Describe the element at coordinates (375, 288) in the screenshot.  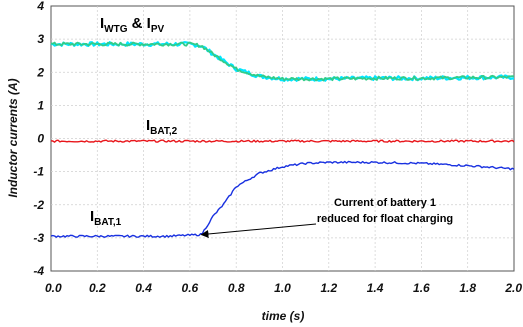
I see `x-tick-label: 1.4` at that location.